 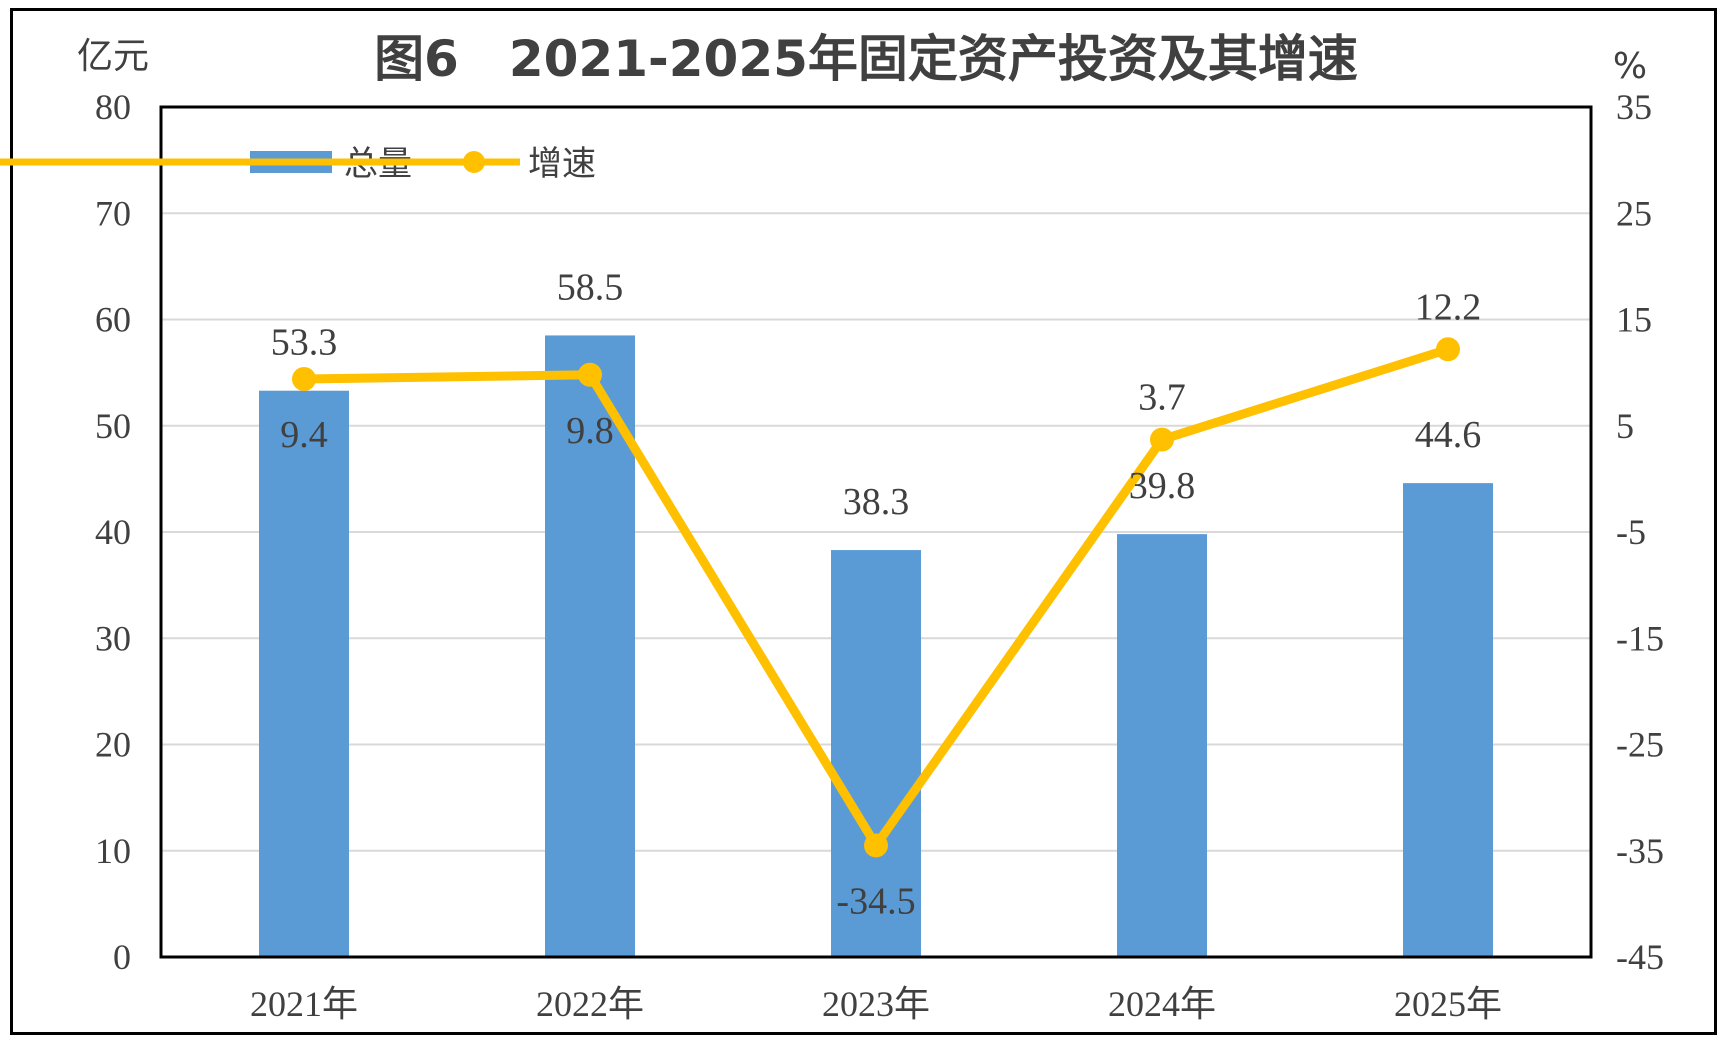 What do you see at coordinates (1634, 320) in the screenshot?
I see `right-tick-label: 15` at bounding box center [1634, 320].